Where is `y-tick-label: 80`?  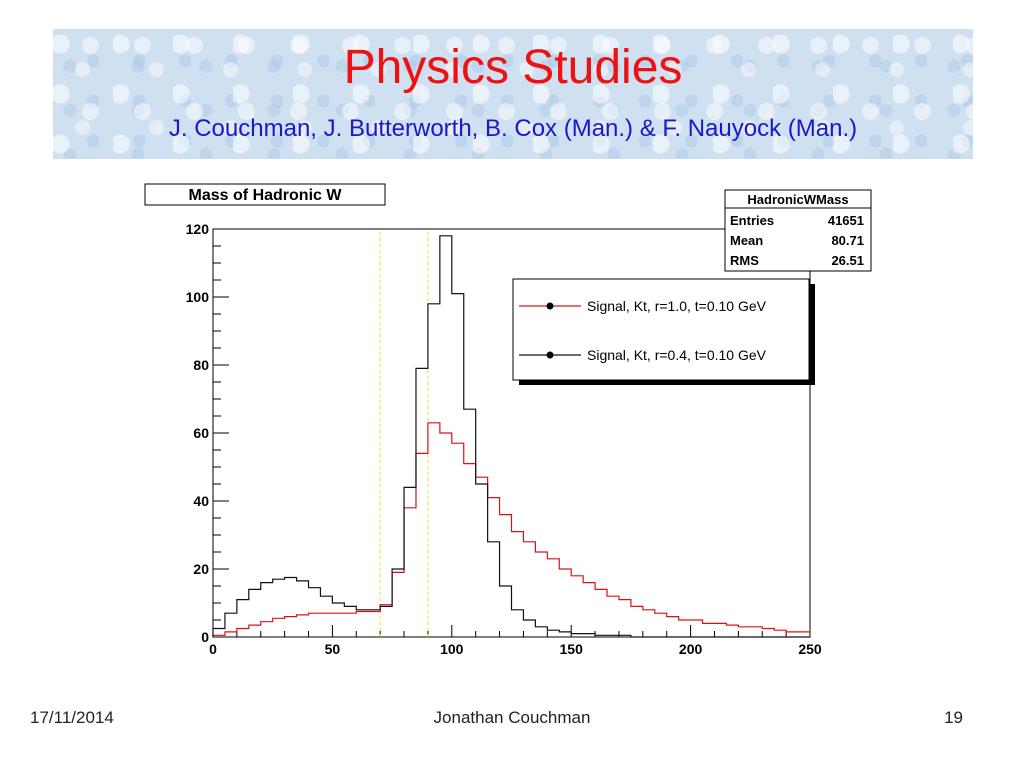 y-tick-label: 80 is located at coordinates (201, 365).